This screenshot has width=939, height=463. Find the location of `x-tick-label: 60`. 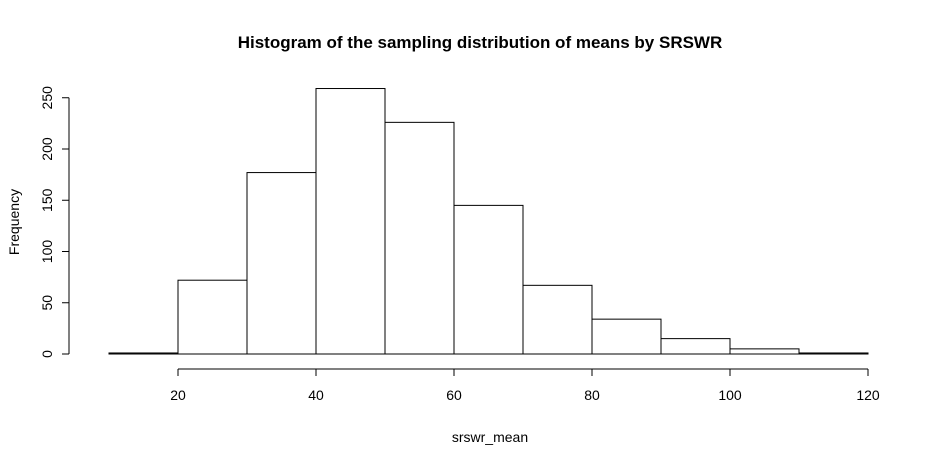

x-tick-label: 60 is located at coordinates (454, 395).